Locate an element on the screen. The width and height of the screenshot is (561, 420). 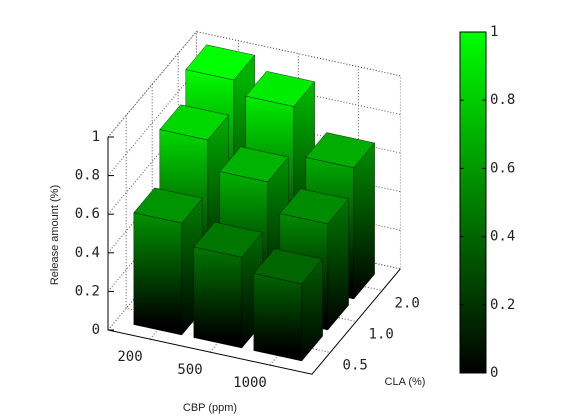
colorbar-tick-label: 1 is located at coordinates (494, 32).